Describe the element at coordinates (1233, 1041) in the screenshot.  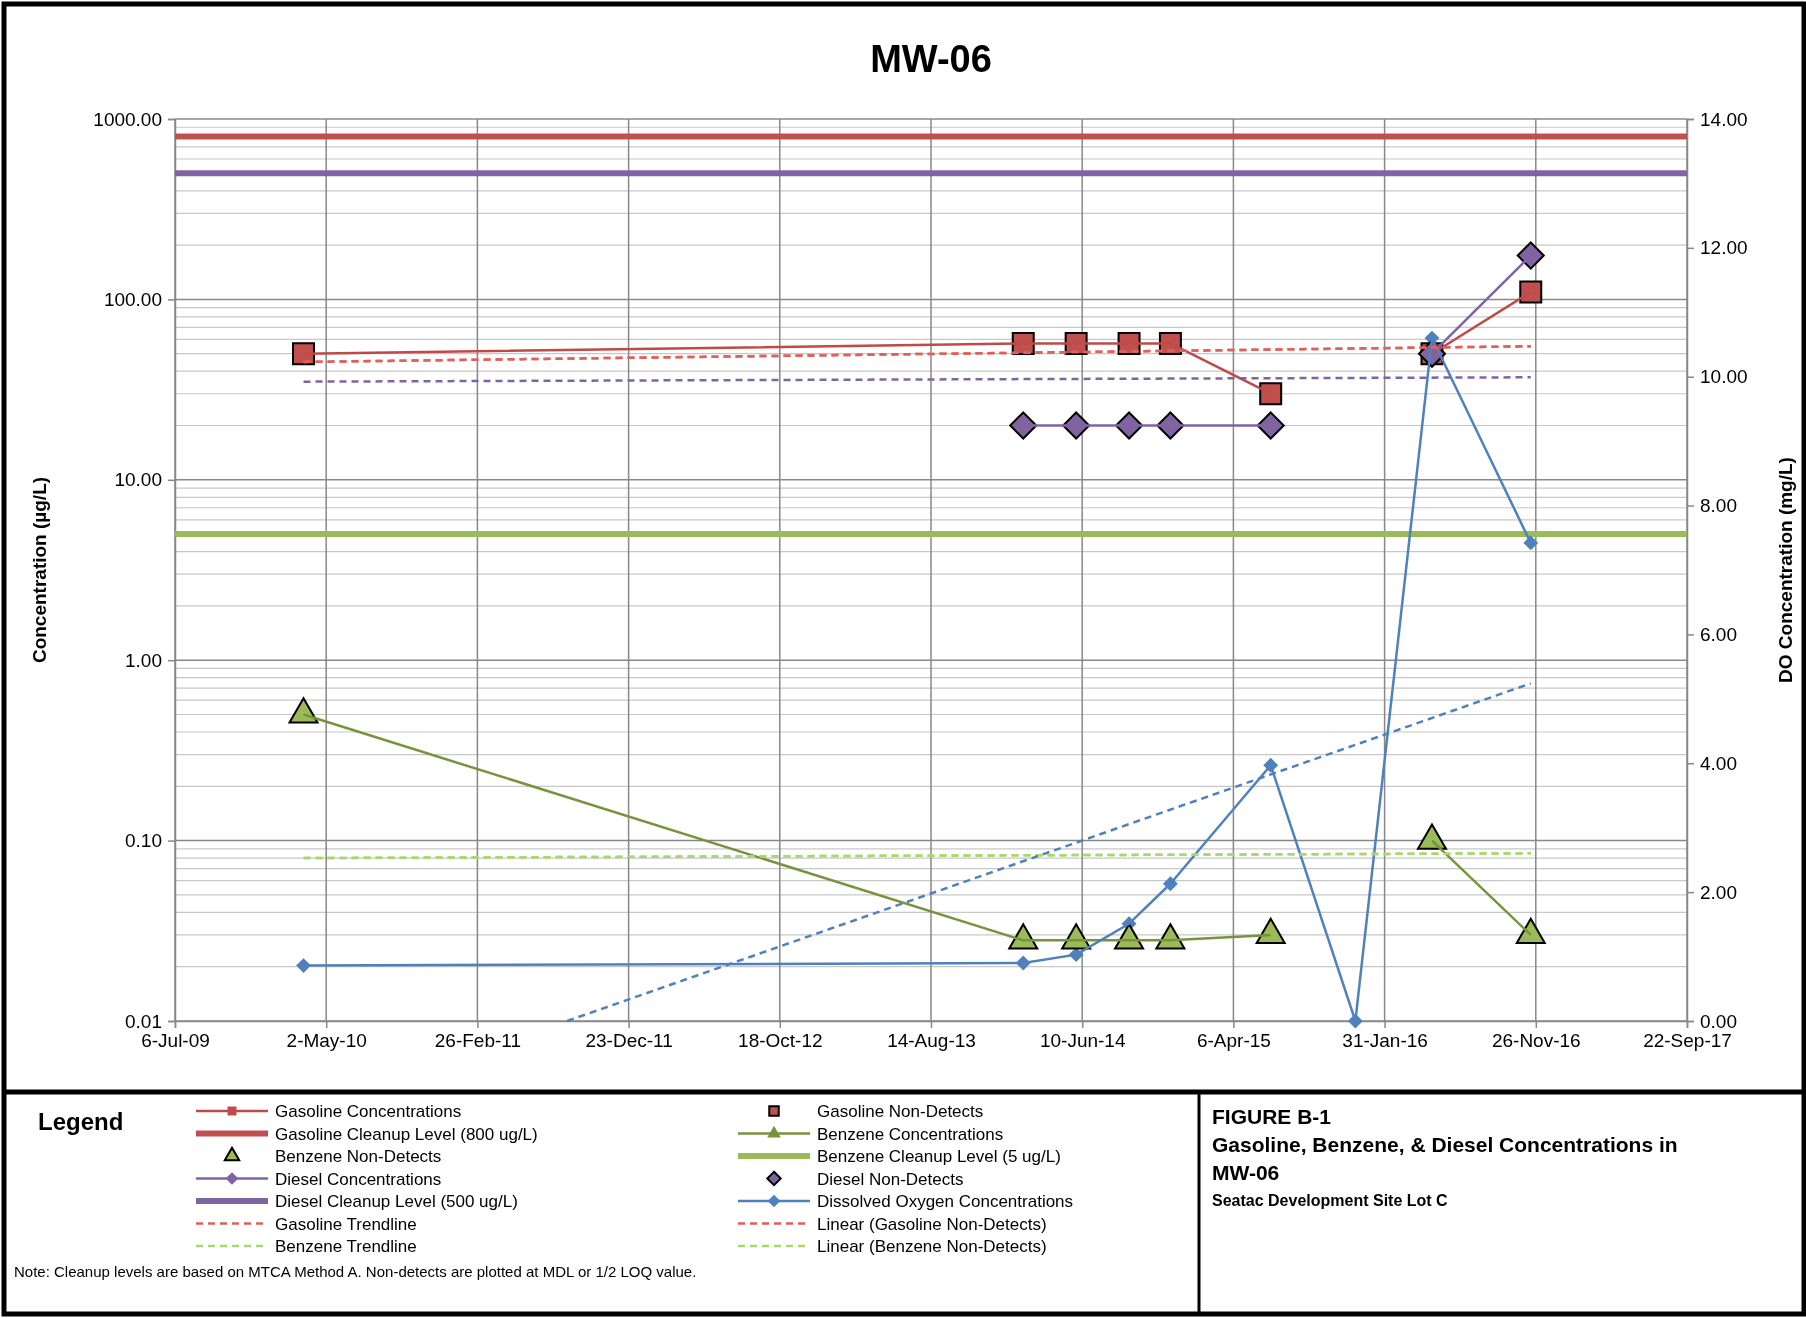
I see `x-tick-label: 6-Apr-15` at that location.